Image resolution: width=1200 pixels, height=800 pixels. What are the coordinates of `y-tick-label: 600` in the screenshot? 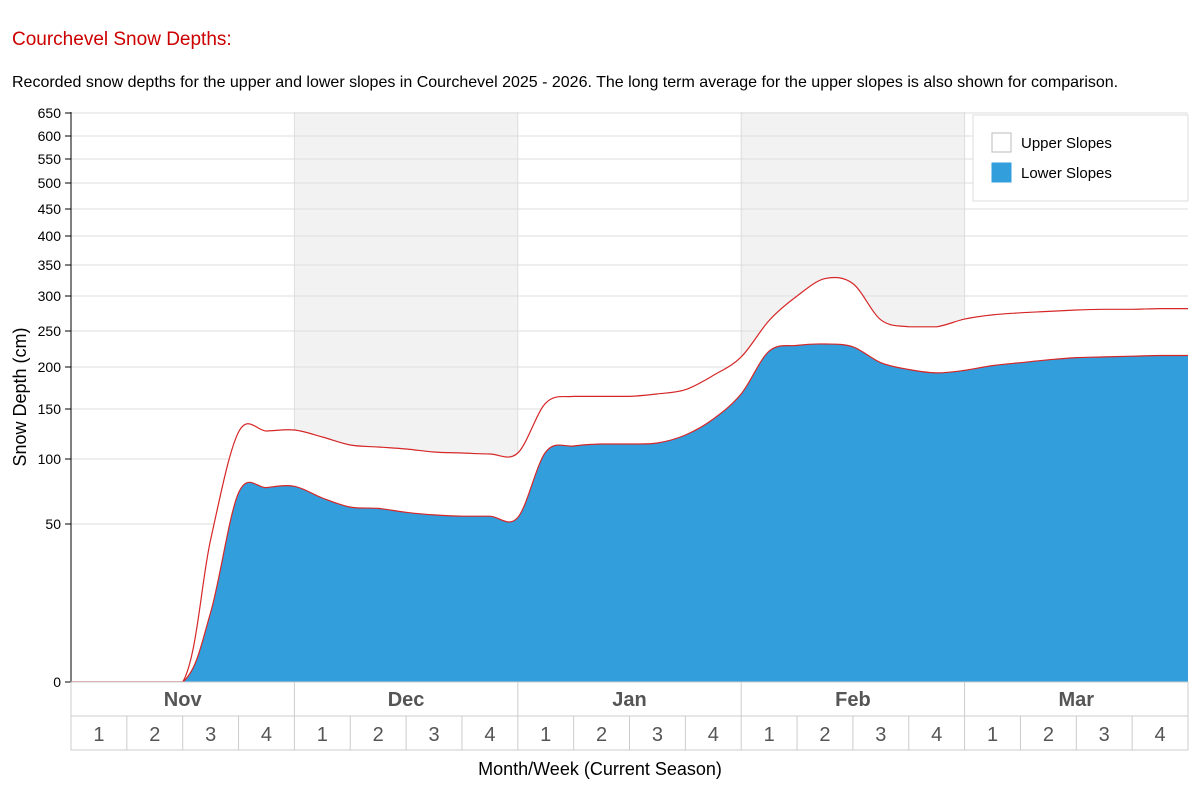 It's located at (50, 136).